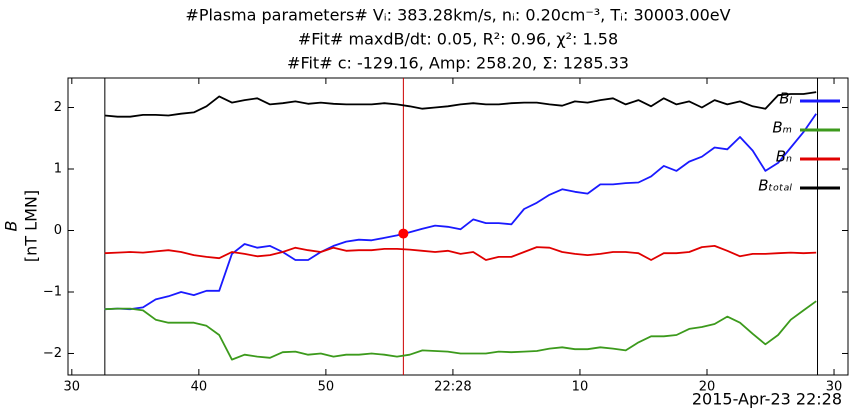 The image size is (856, 415). What do you see at coordinates (775, 186) in the screenshot?
I see `legend-label: Bₜₒₜₐₗ` at bounding box center [775, 186].